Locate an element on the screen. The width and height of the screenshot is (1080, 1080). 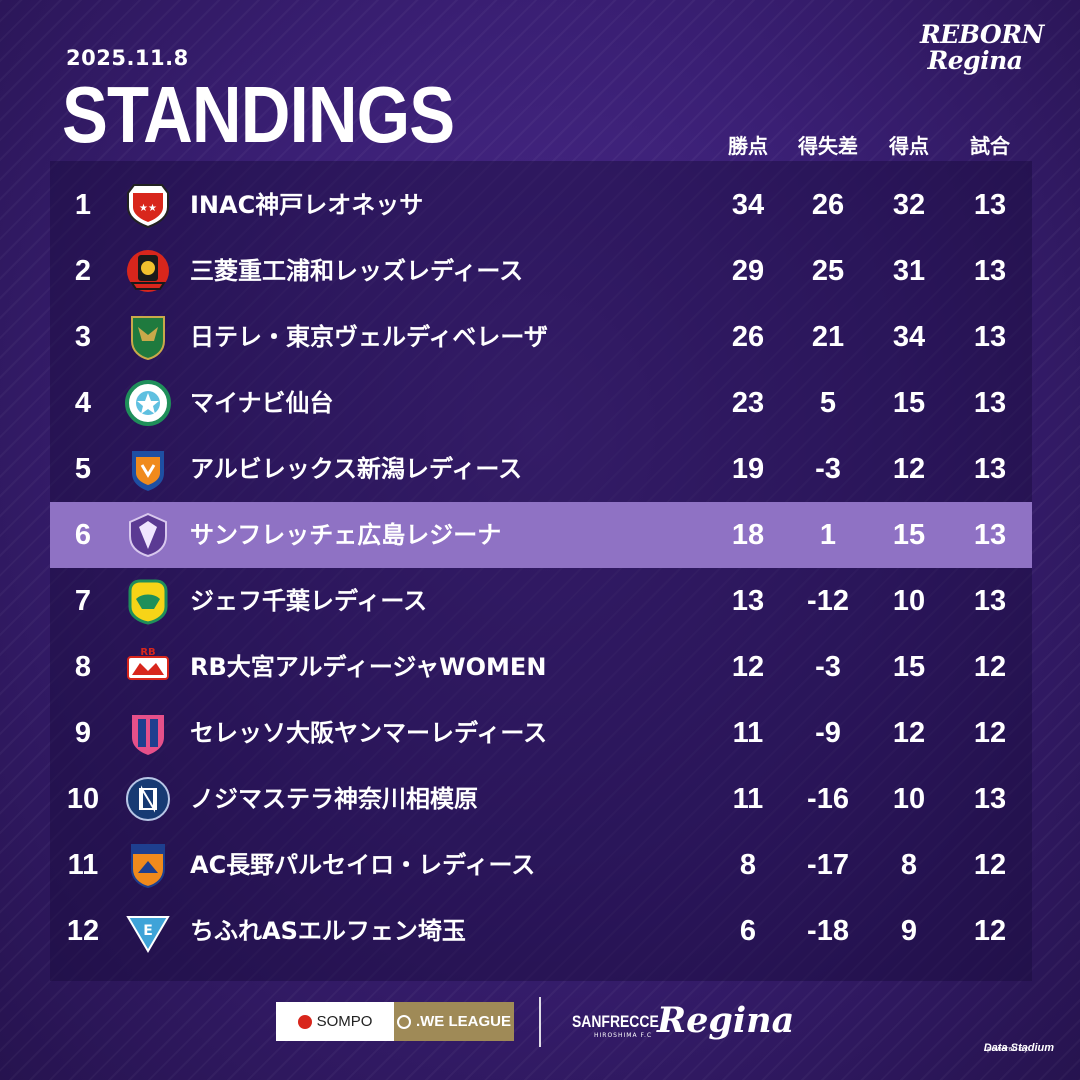
ac-nagano-crest-icon is located at coordinates (148, 865).